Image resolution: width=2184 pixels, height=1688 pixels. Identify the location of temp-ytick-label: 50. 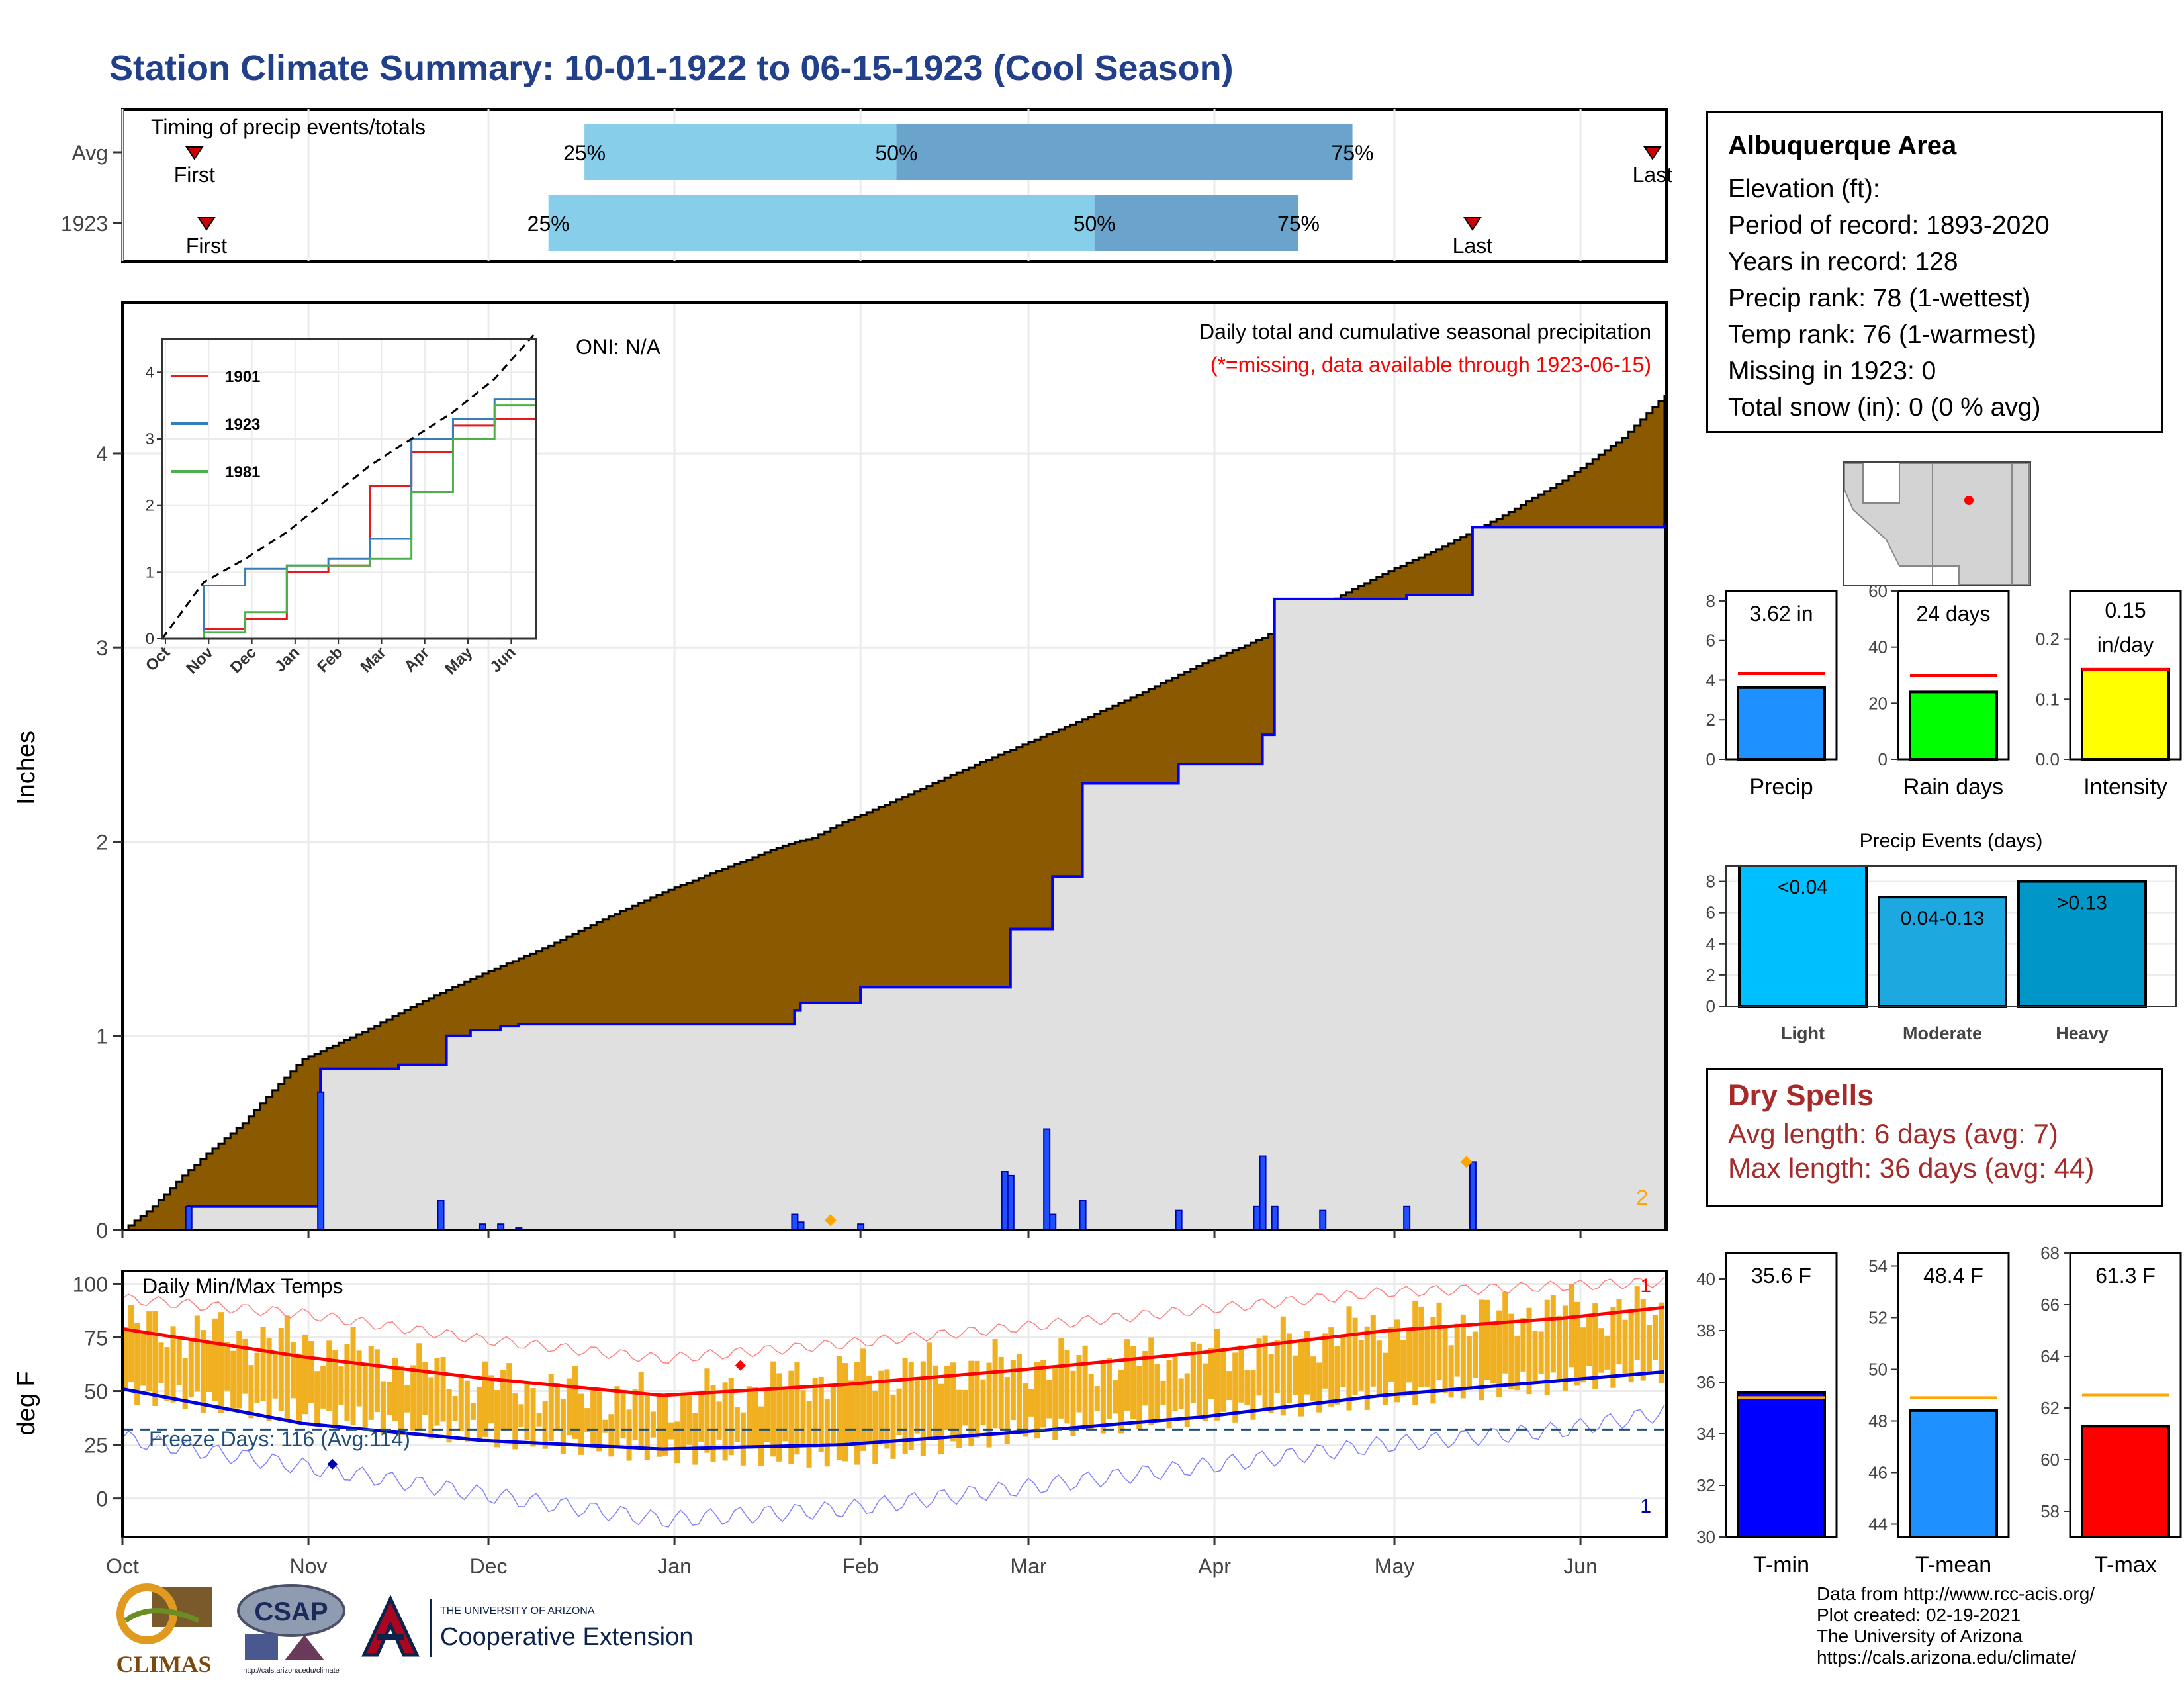
(96, 1392).